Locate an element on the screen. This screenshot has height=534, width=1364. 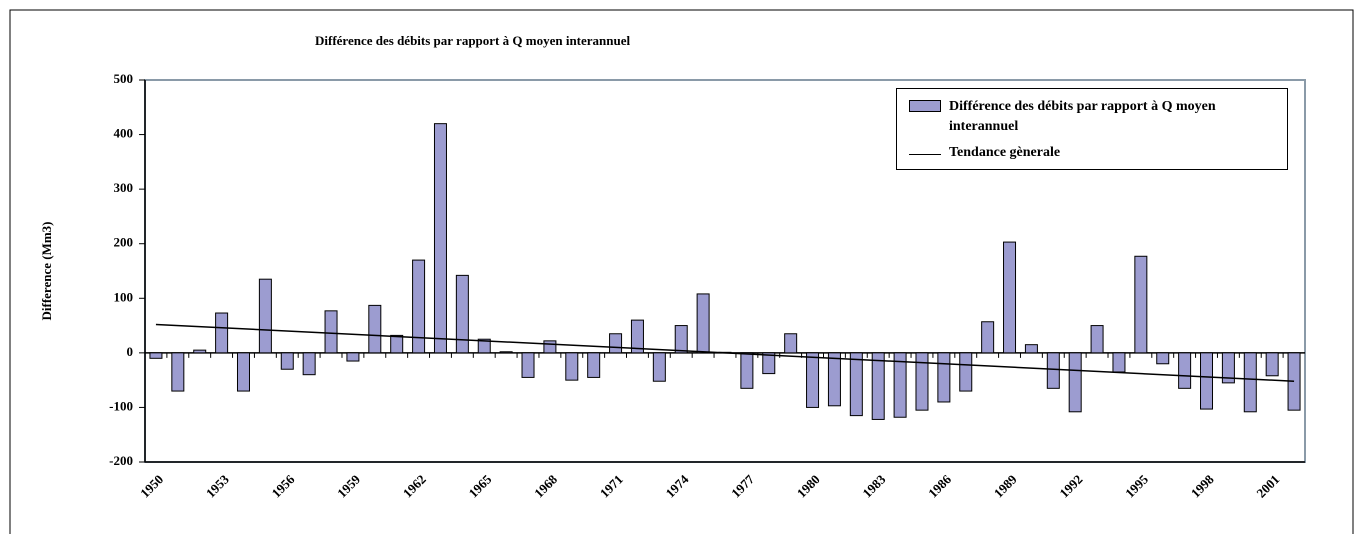
x-tick-label: 1953 is located at coordinates (217, 485).